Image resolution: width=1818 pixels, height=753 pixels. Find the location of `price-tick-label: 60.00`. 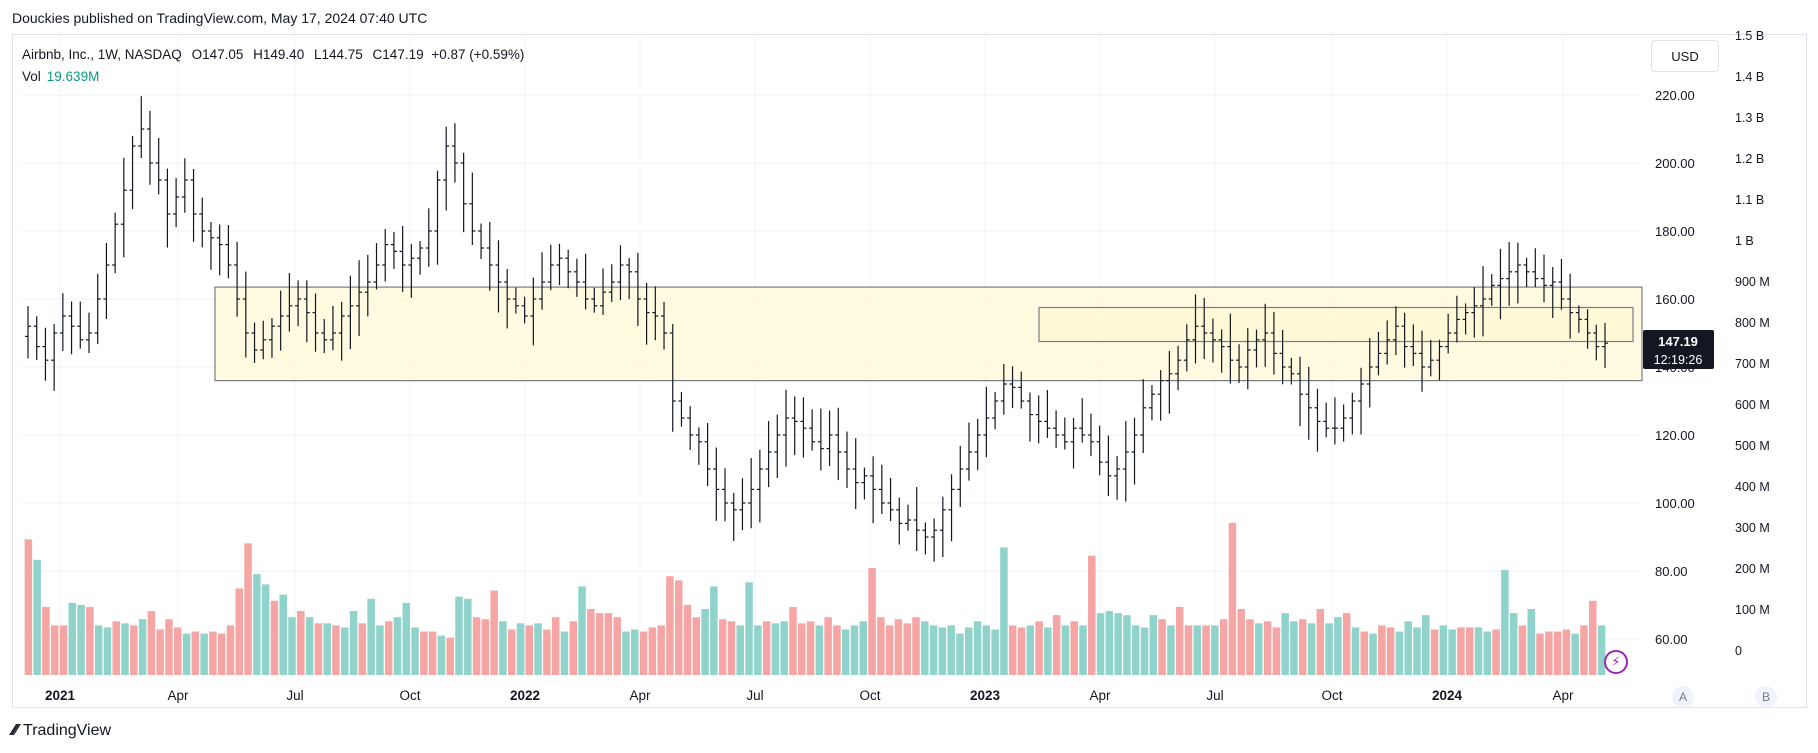

price-tick-label: 60.00 is located at coordinates (1671, 639).